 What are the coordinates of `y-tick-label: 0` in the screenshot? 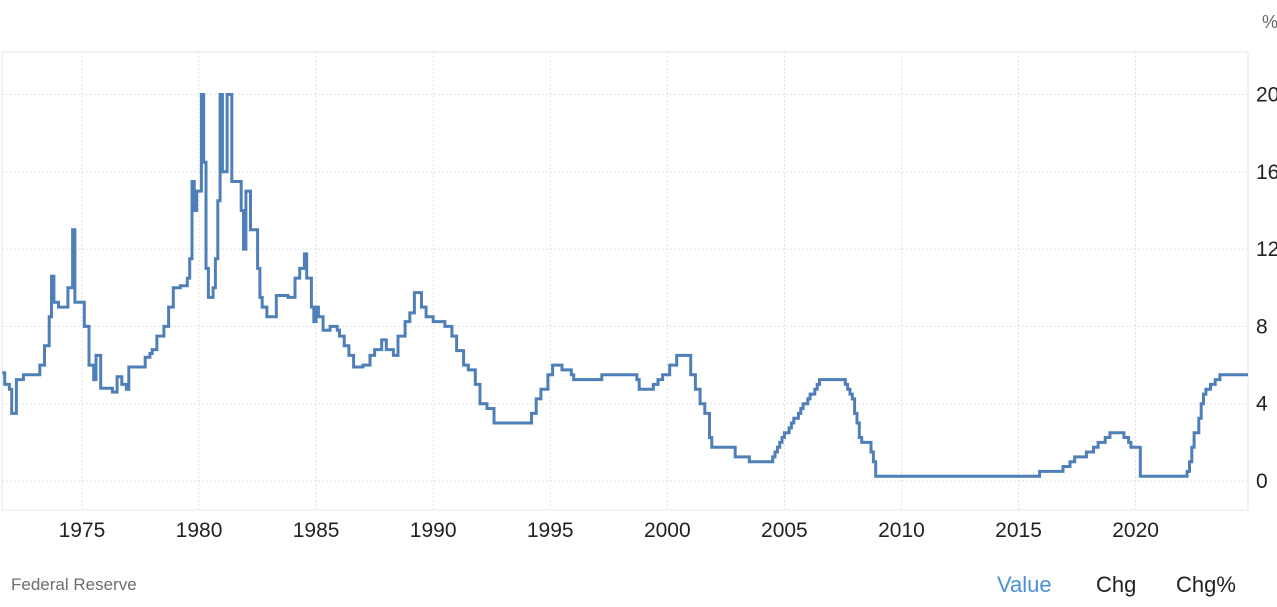 It's located at (1262, 481).